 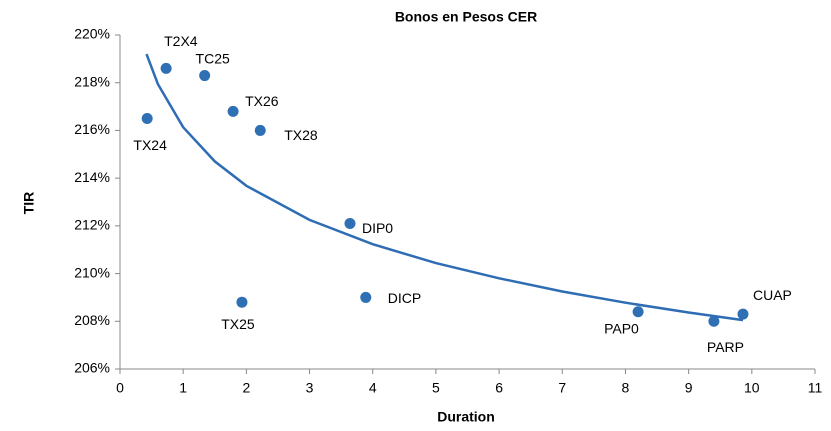 What do you see at coordinates (92, 177) in the screenshot?
I see `y-tick-label: 214%` at bounding box center [92, 177].